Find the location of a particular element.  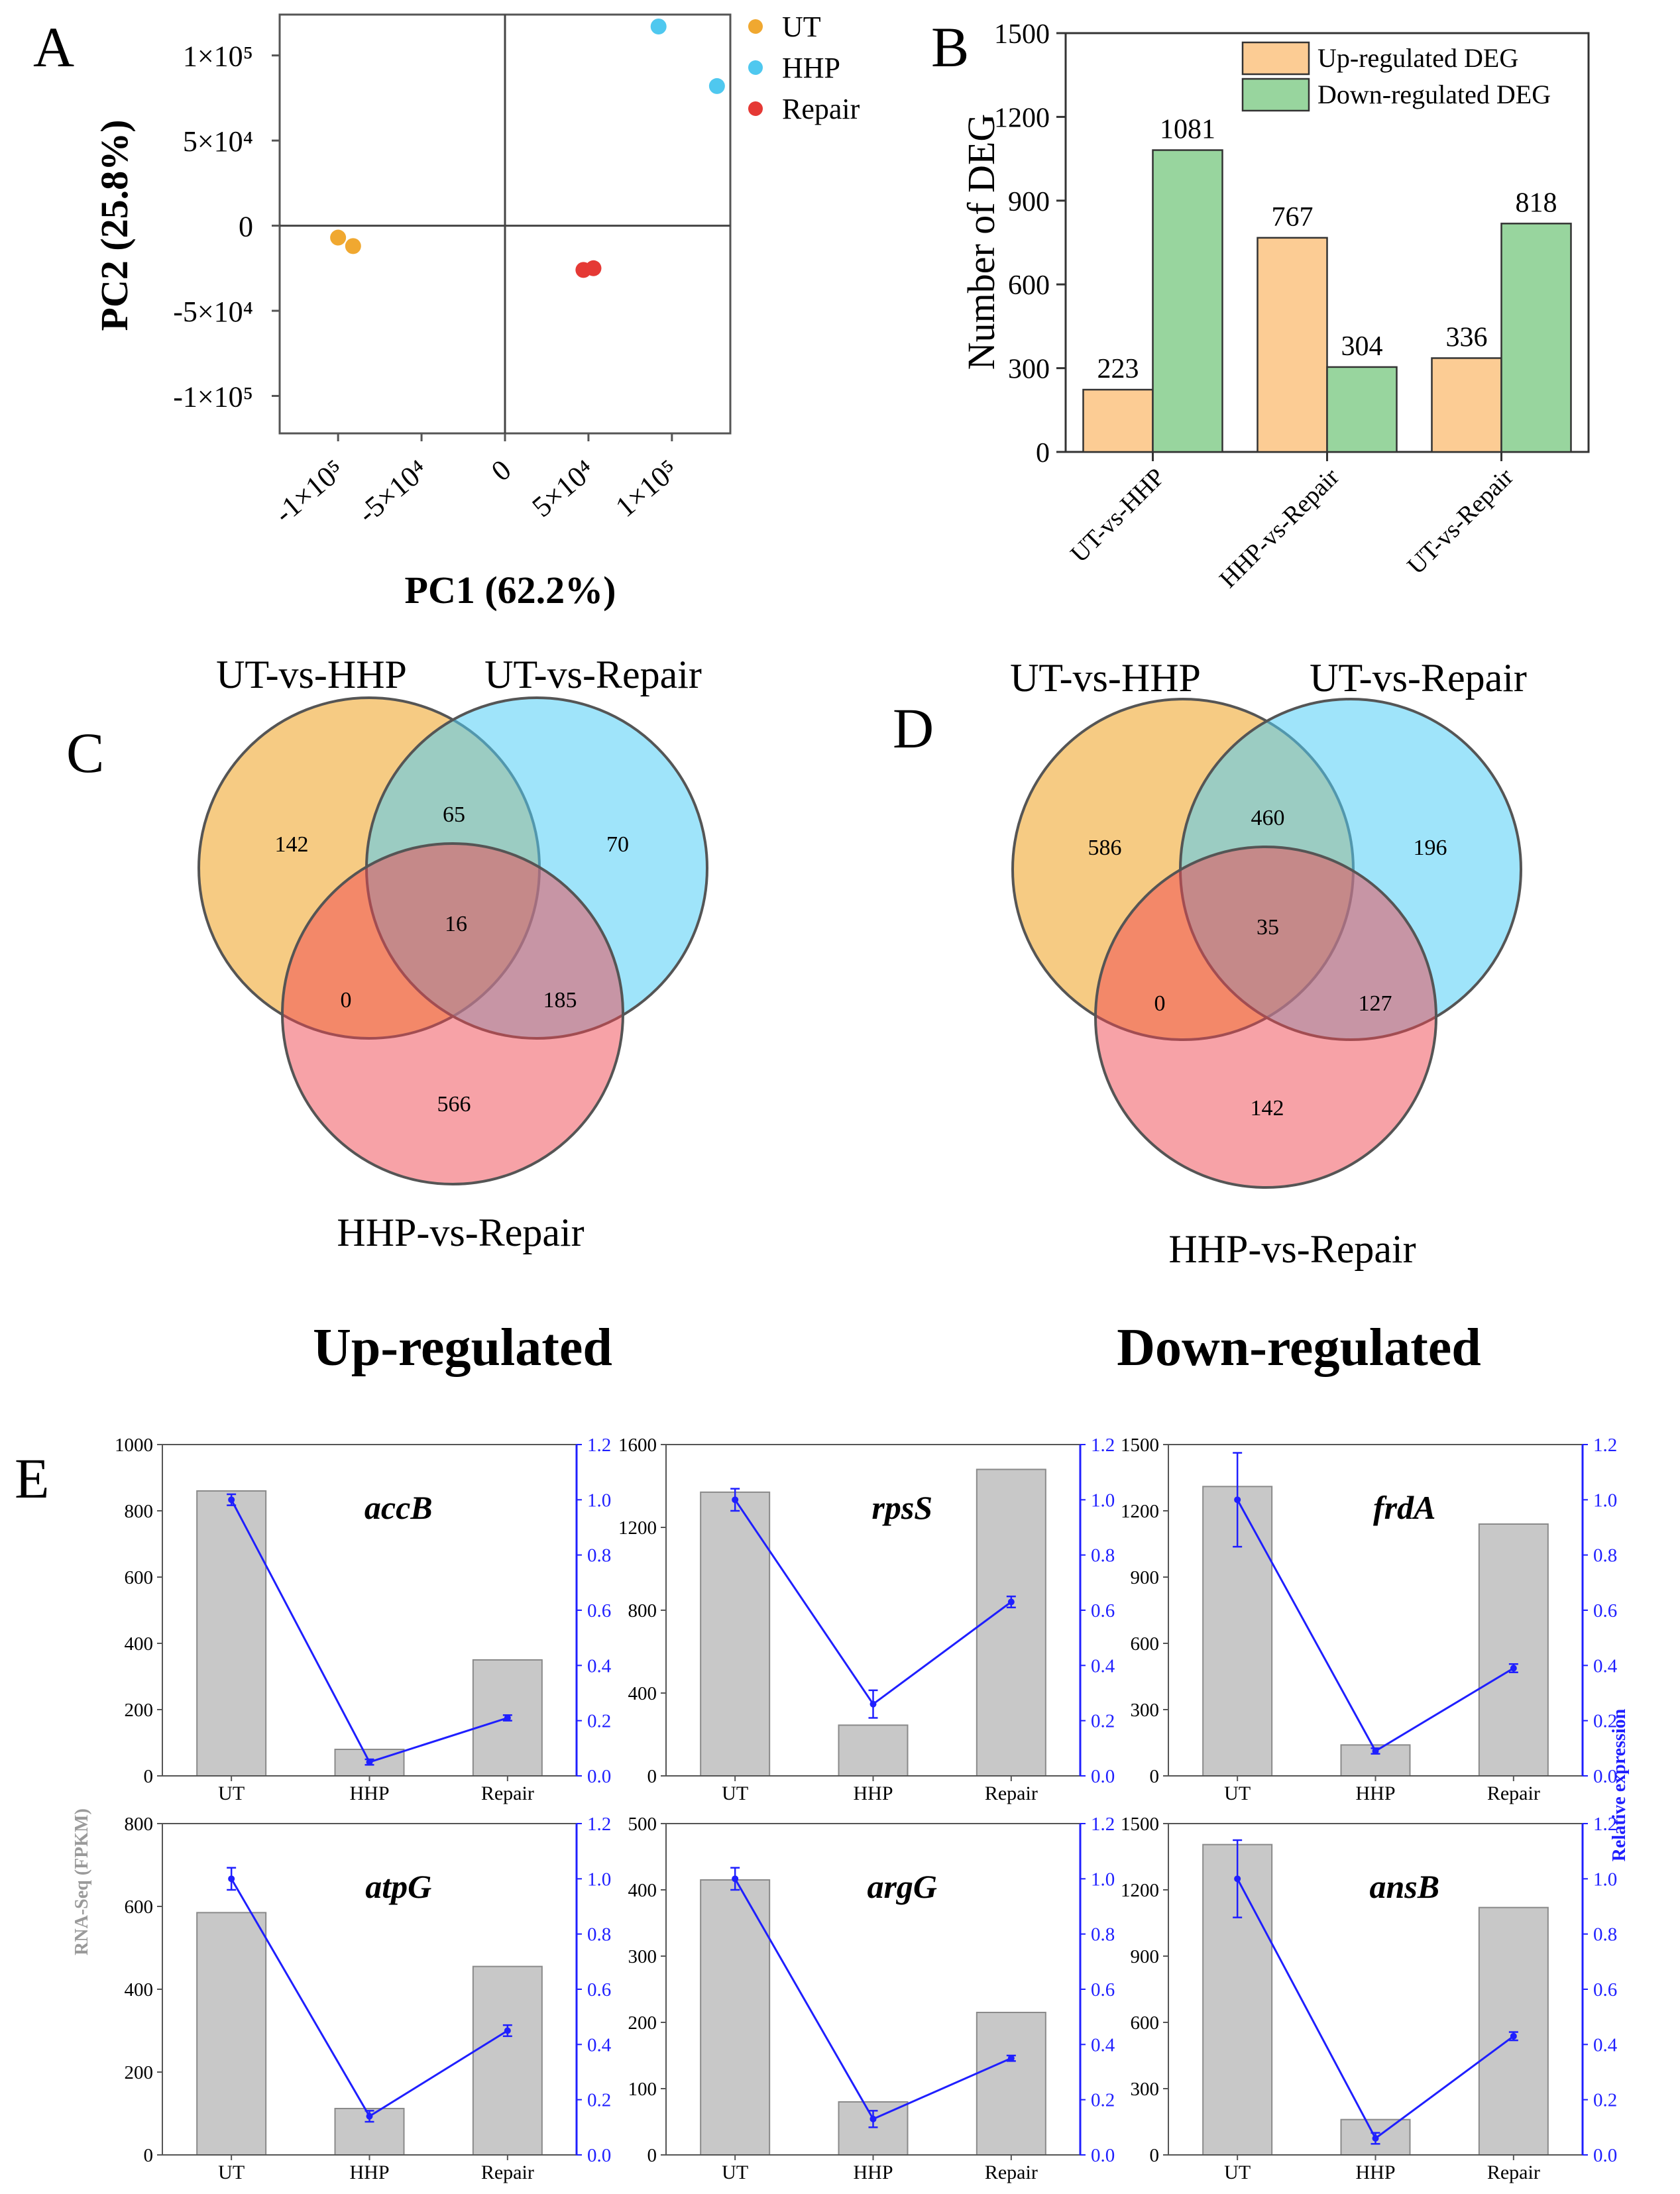

pca-y-tick-label: 0 is located at coordinates (246, 227).